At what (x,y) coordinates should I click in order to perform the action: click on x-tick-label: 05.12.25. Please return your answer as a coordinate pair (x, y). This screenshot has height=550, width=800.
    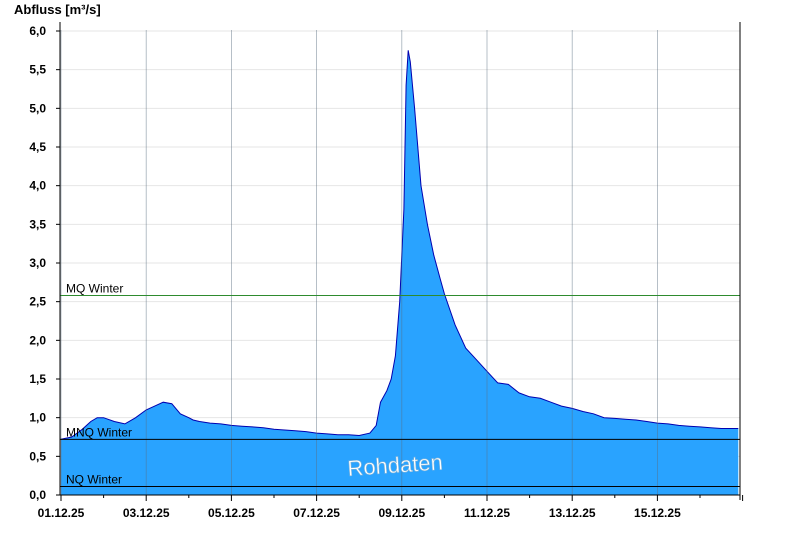
    Looking at the image, I should click on (231, 513).